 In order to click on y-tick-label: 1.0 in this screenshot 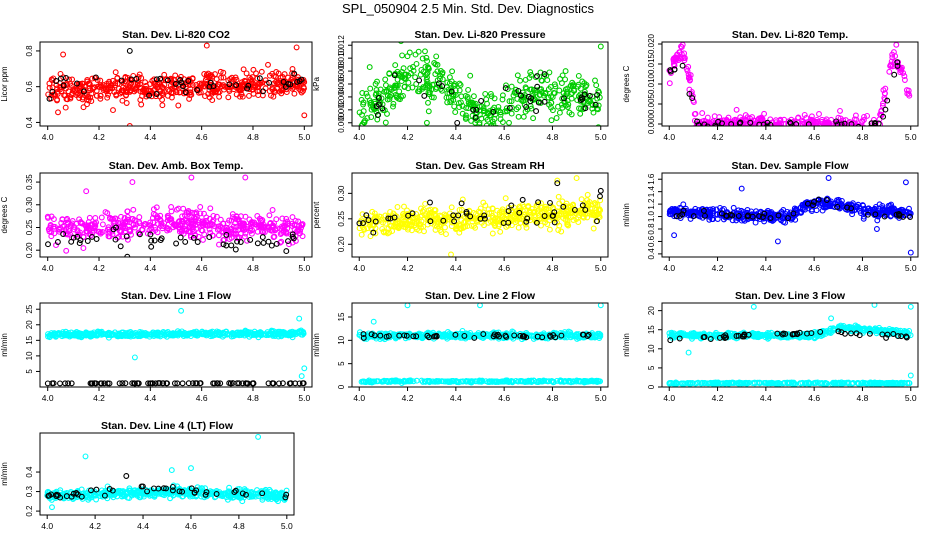, I will do `click(651, 216)`.